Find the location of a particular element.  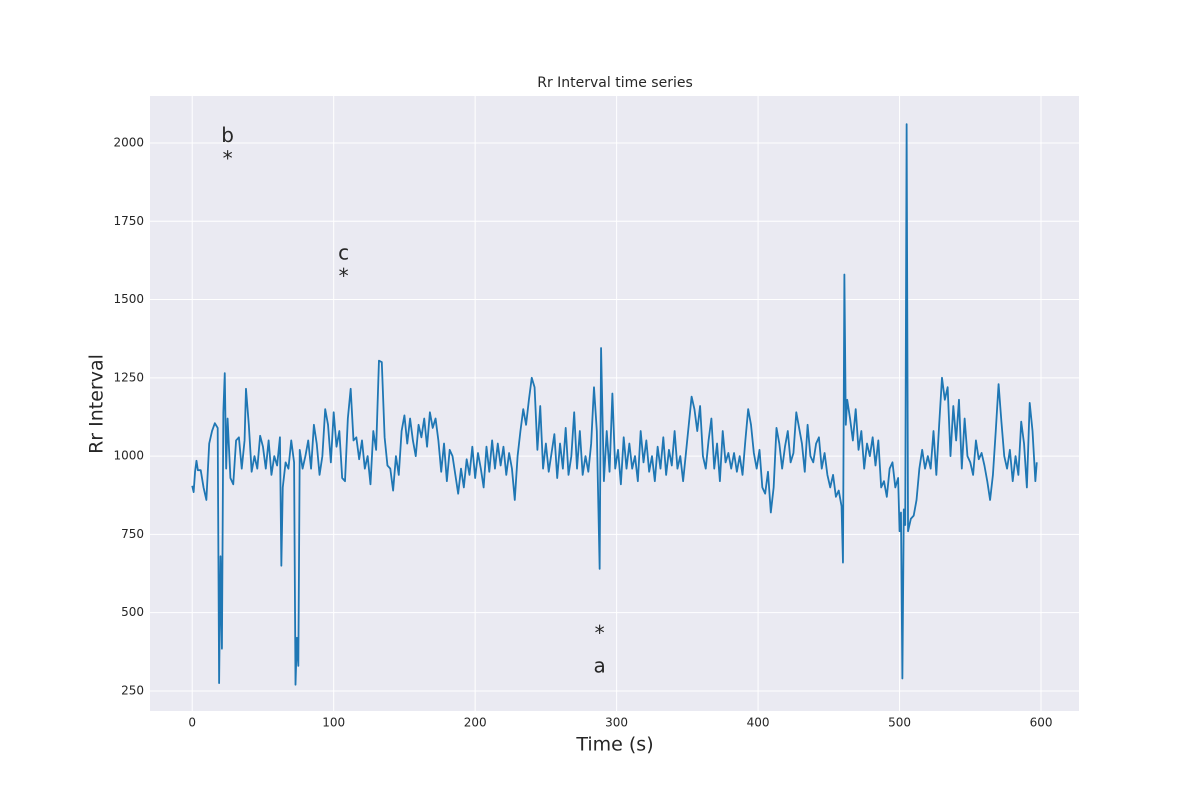

y-tick-label: 2000 is located at coordinates (128, 142).